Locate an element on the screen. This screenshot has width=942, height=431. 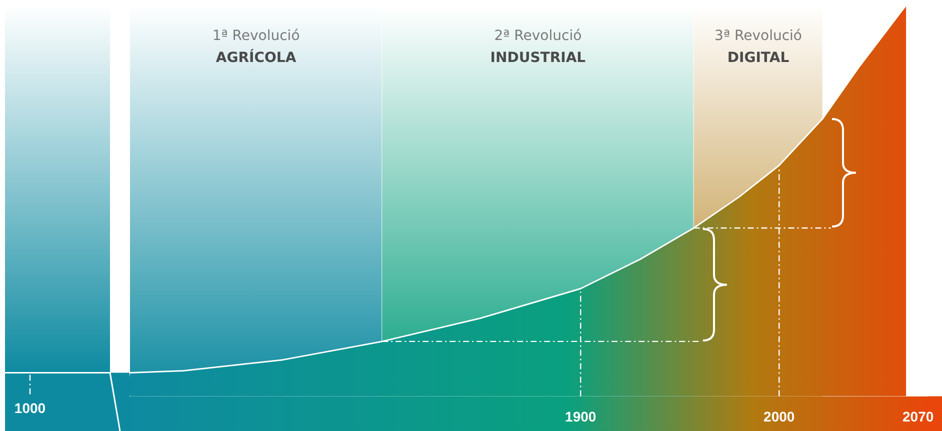
band-label: 2ª Revolució INDUSTRIAL is located at coordinates (538, 47).